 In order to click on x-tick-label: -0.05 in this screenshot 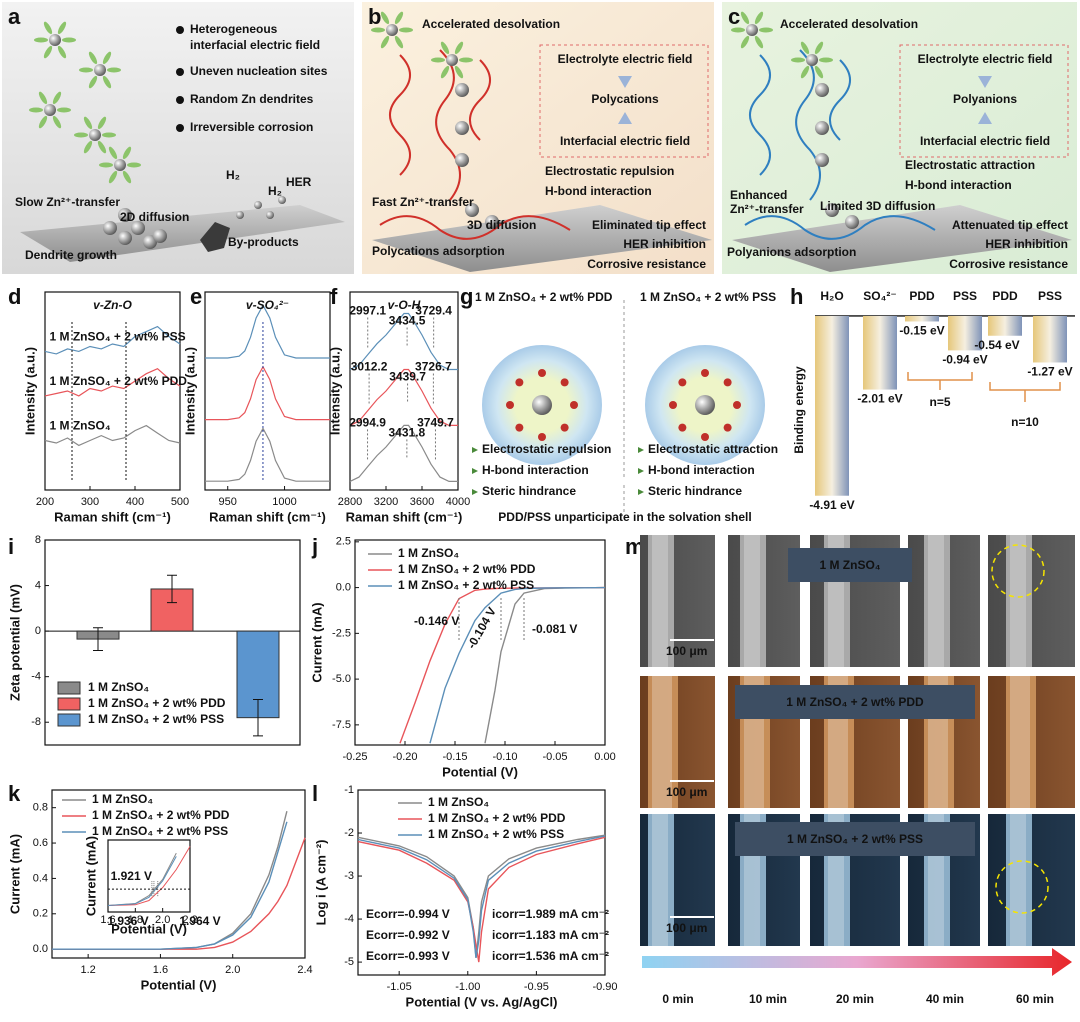, I will do `click(554, 757)`.